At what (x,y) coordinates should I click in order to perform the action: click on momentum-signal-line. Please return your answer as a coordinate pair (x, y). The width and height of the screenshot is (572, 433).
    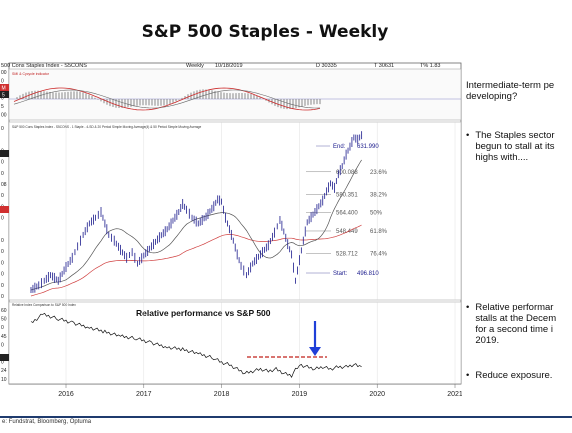
    Looking at the image, I should click on (167, 99).